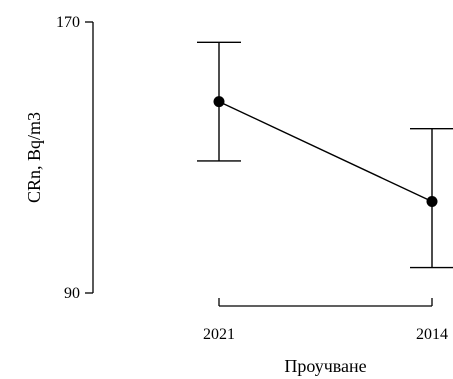 Image resolution: width=453 pixels, height=379 pixels. Describe the element at coordinates (325, 366) in the screenshot. I see `x-axis-title: Проучване` at that location.